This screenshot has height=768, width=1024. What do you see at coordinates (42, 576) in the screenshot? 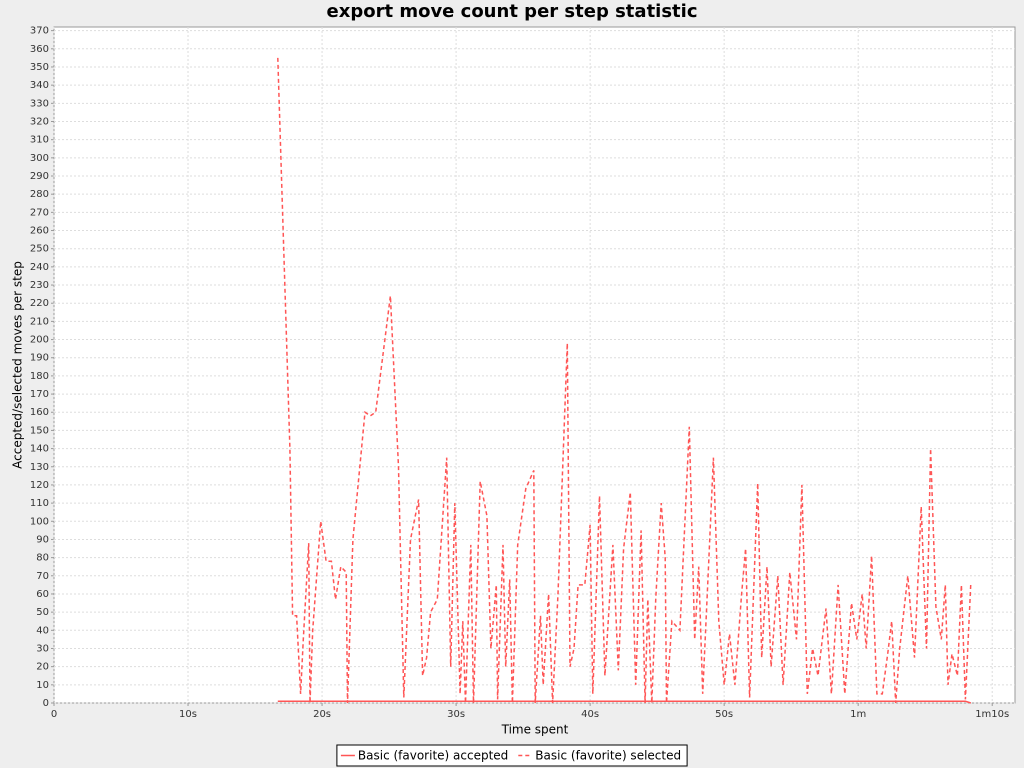
I see `y-tick-label: 70` at bounding box center [42, 576].